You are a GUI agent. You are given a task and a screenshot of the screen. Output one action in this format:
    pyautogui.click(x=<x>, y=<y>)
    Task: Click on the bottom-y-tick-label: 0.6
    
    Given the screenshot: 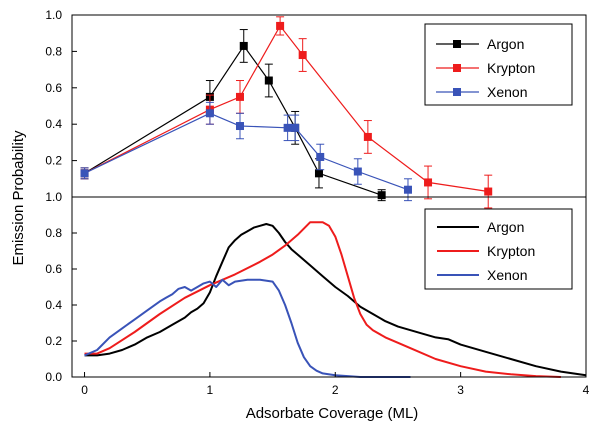 What is the action you would take?
    pyautogui.click(x=53, y=269)
    